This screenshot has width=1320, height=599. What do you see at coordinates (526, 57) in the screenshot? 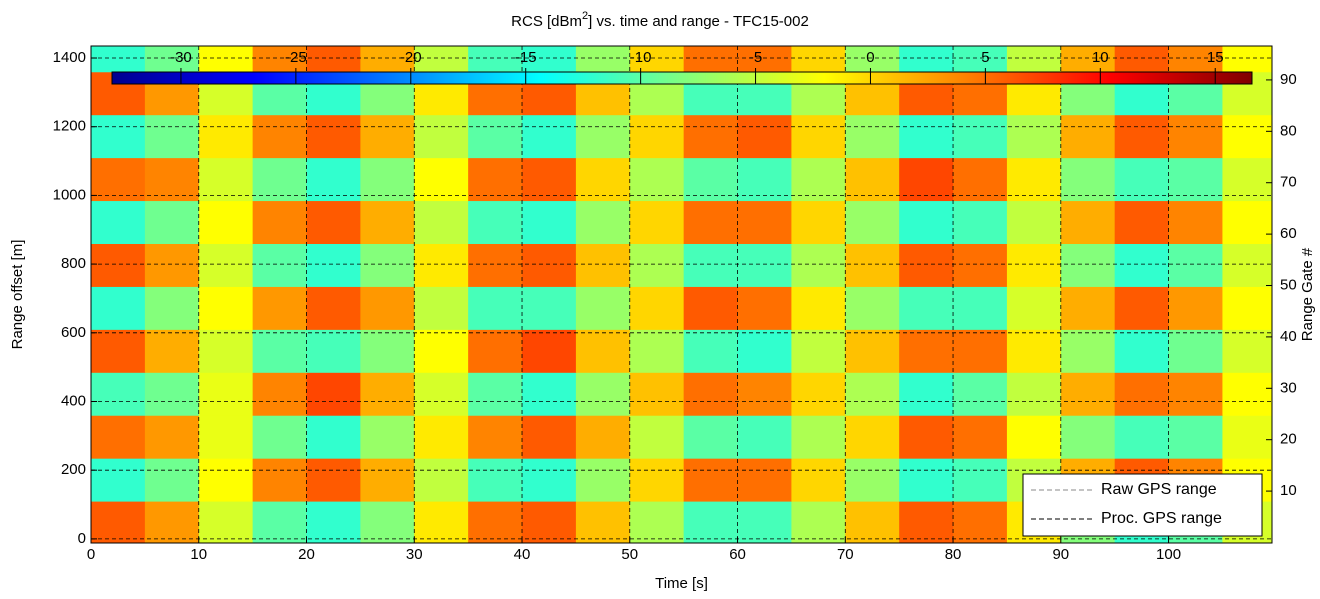
I see `colorbar-tick-label: -15` at bounding box center [526, 57].